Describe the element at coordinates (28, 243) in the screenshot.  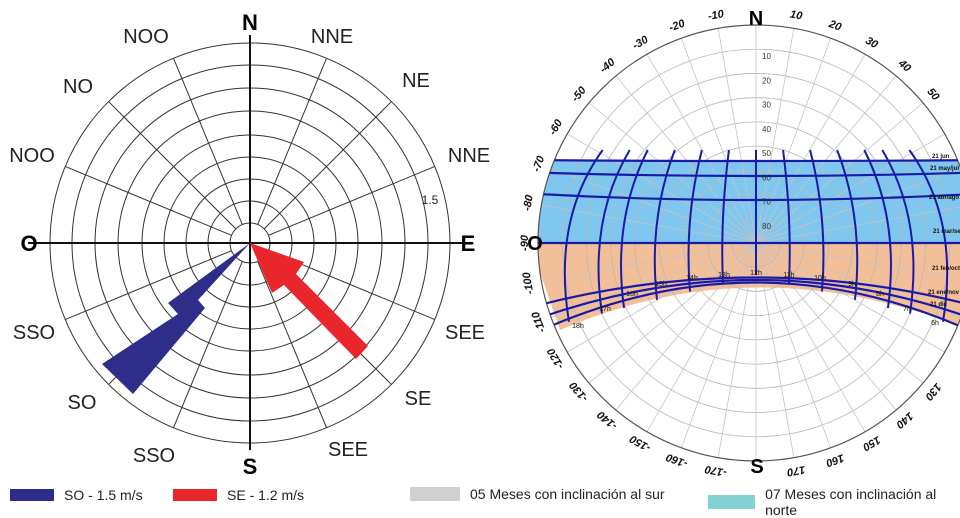
I see `label-o: O` at that location.